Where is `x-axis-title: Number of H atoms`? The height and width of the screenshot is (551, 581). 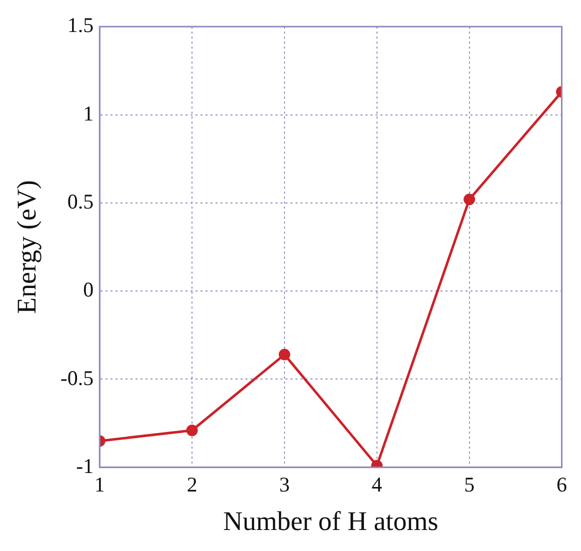 x-axis-title: Number of H atoms is located at coordinates (330, 521).